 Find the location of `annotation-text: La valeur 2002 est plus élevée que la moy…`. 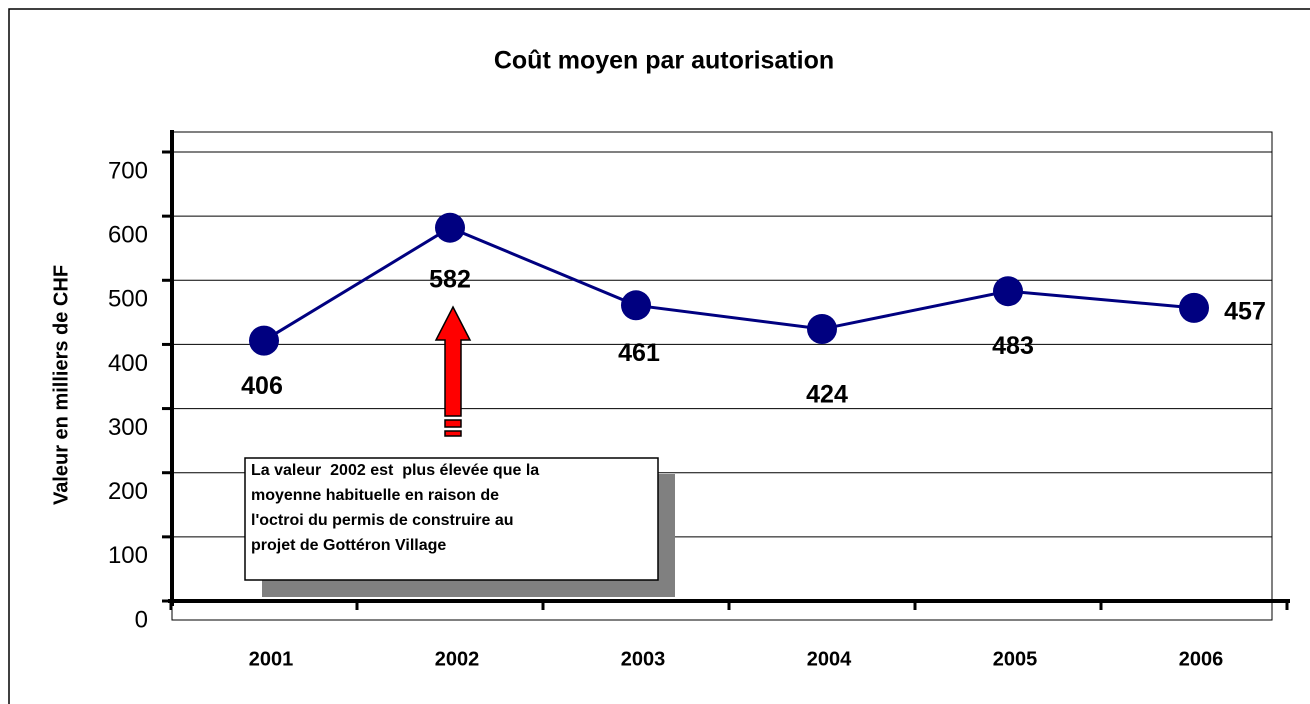

annotation-text: La valeur 2002 est plus élevée que la moy… is located at coordinates (395, 508).